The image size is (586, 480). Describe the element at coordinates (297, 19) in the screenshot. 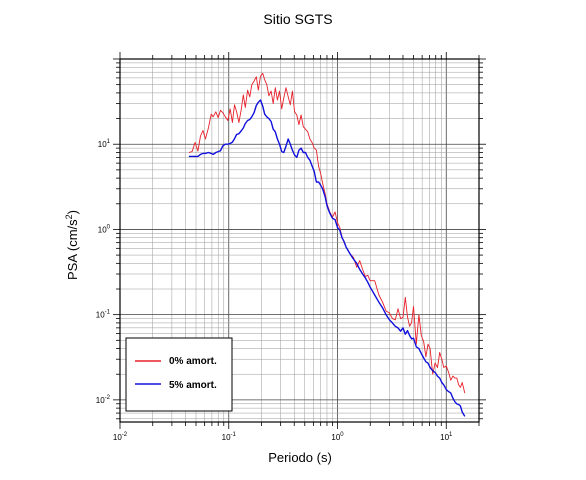

I see `chart-title: Sitio SGTS` at that location.